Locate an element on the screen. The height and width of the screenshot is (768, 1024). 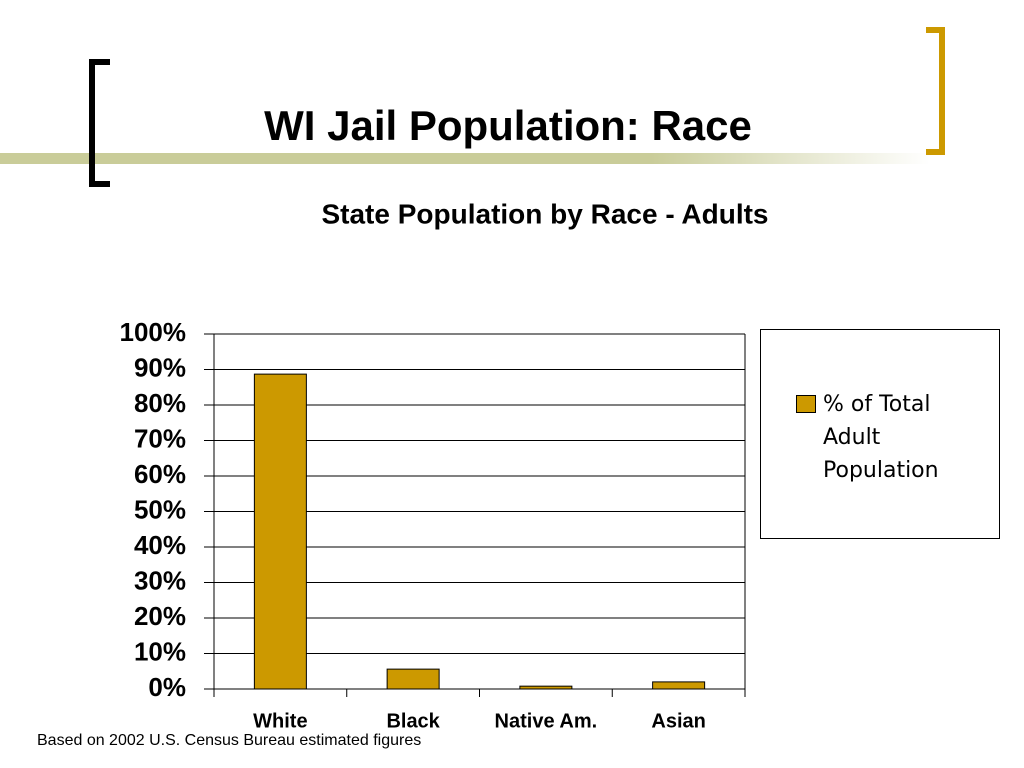
x-tick-label: Asian is located at coordinates (678, 721).